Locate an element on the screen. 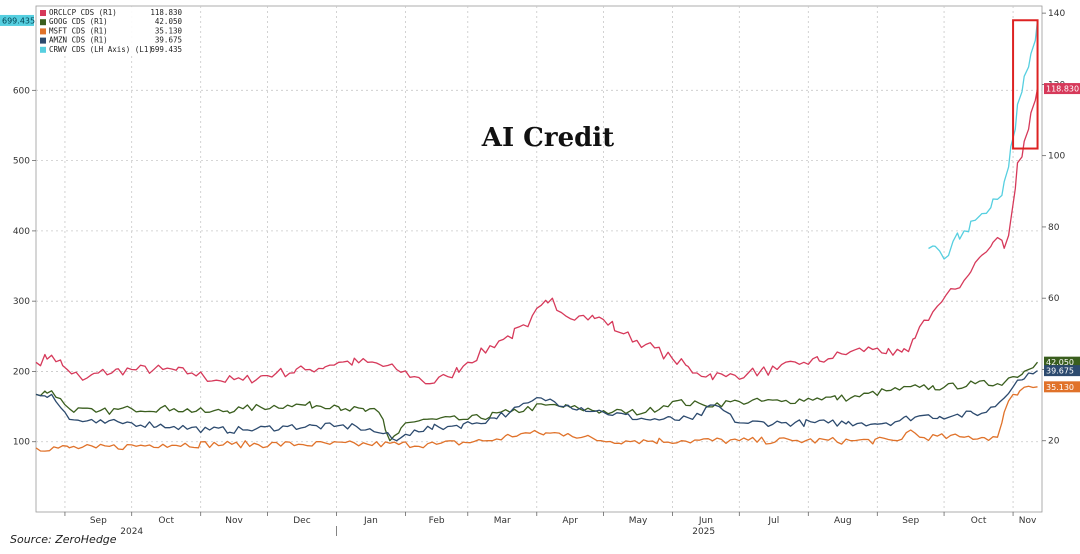  left-axis-tick-label: 600 is located at coordinates (21, 91).